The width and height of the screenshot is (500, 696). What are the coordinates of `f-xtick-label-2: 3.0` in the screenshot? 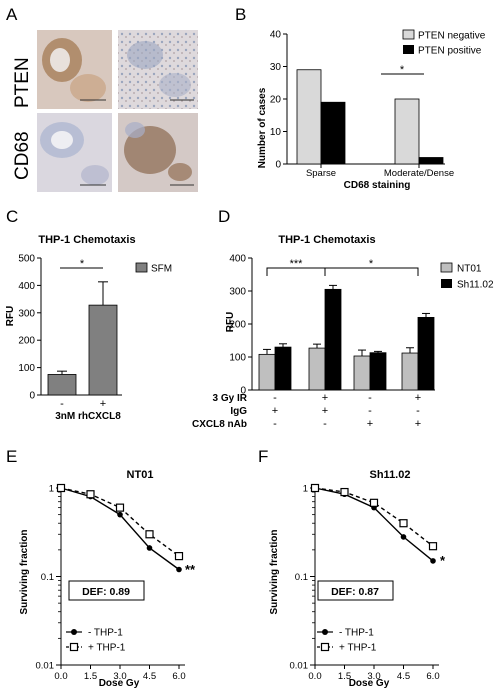 It's located at (373, 676).